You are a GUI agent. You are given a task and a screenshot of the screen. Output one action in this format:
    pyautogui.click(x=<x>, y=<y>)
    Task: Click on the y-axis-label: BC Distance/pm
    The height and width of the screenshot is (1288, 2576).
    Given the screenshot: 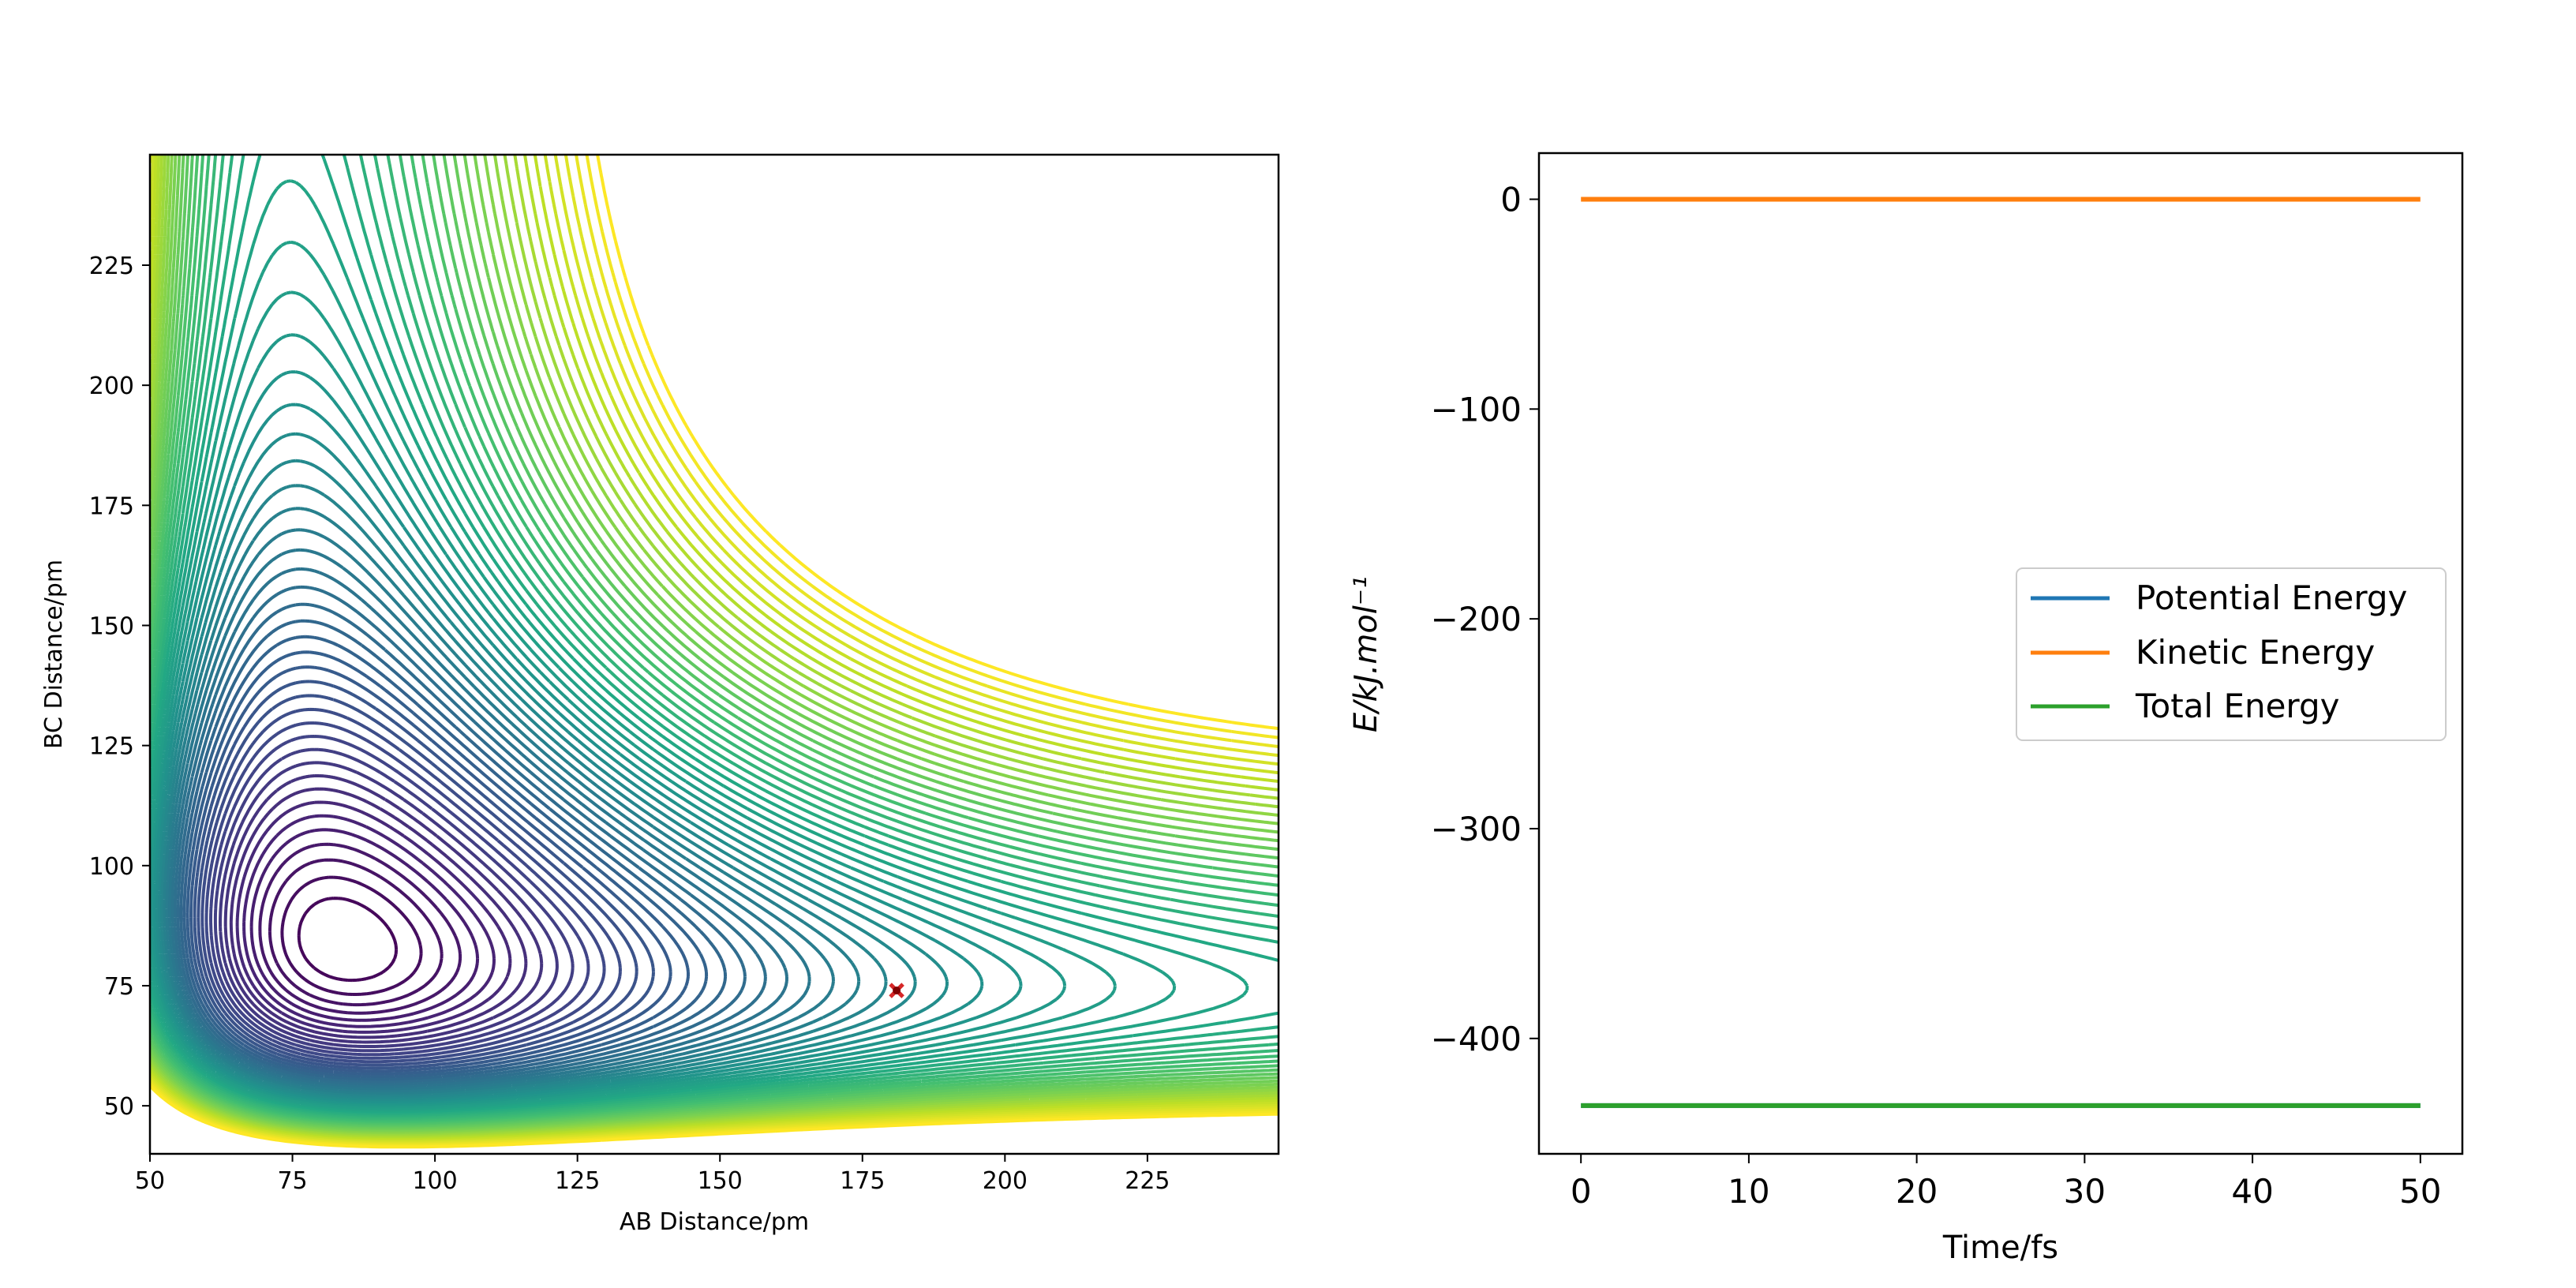 What is the action you would take?
    pyautogui.click(x=54, y=654)
    